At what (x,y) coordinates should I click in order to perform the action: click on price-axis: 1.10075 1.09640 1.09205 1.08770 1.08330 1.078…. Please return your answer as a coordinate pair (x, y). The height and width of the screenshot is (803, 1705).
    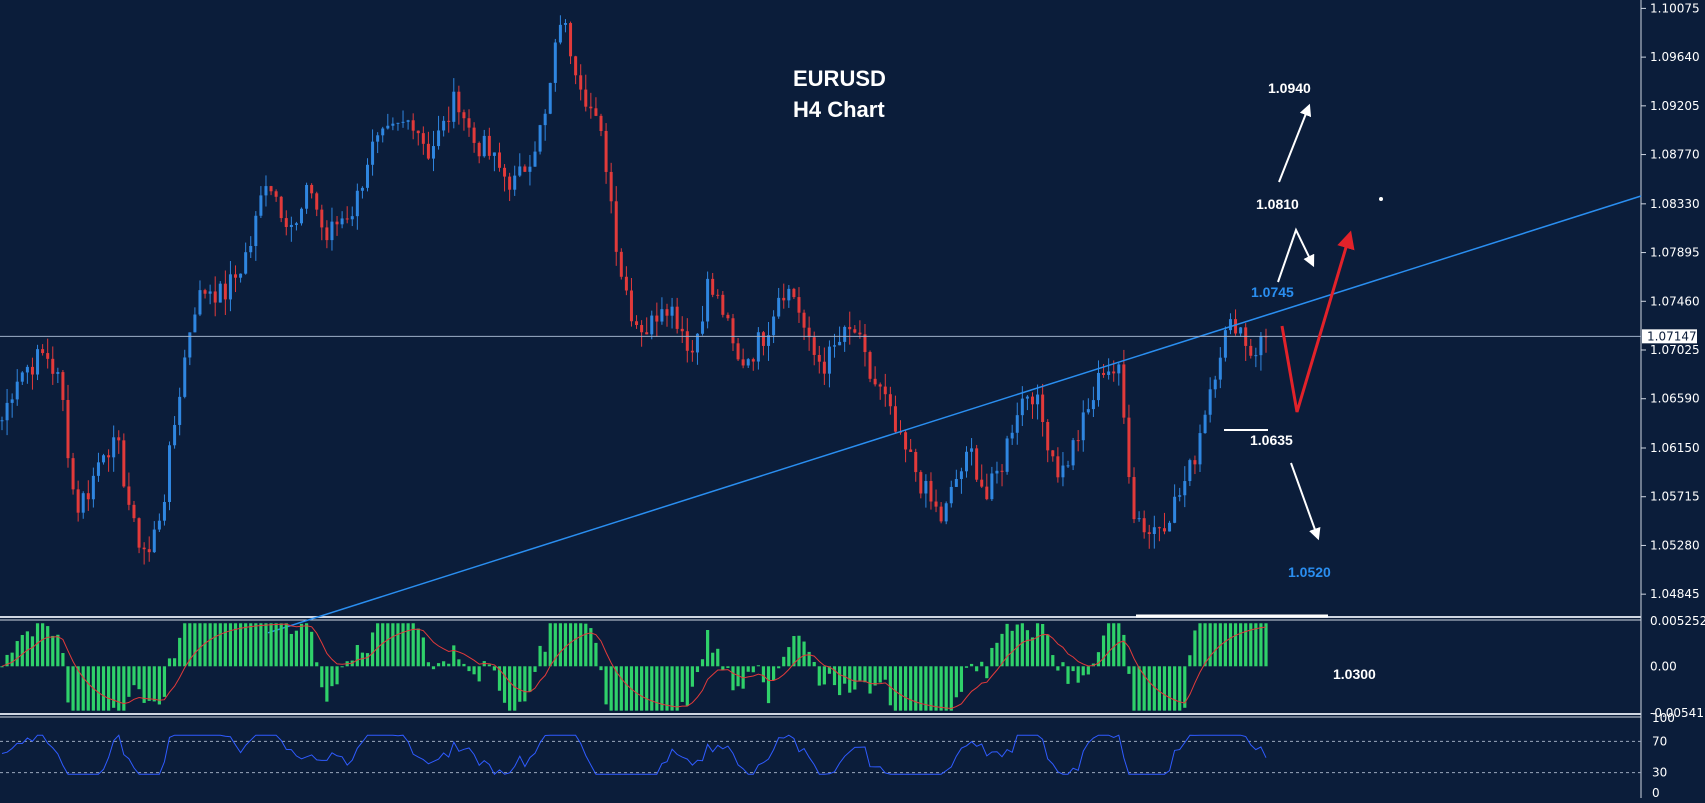
    Looking at the image, I should click on (1670, 301).